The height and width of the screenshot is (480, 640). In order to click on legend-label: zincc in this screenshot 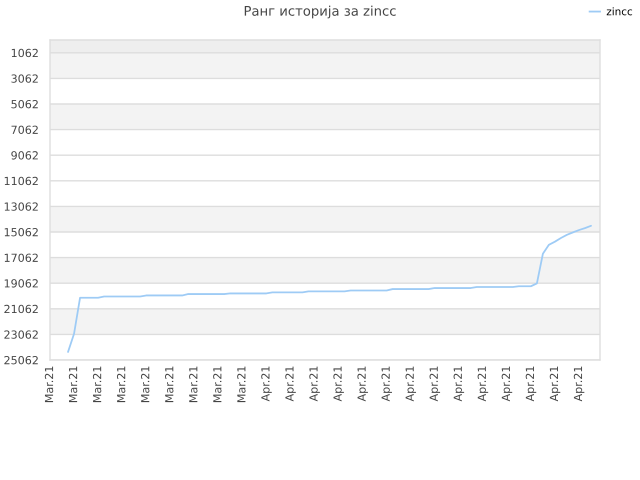, I will do `click(619, 11)`.